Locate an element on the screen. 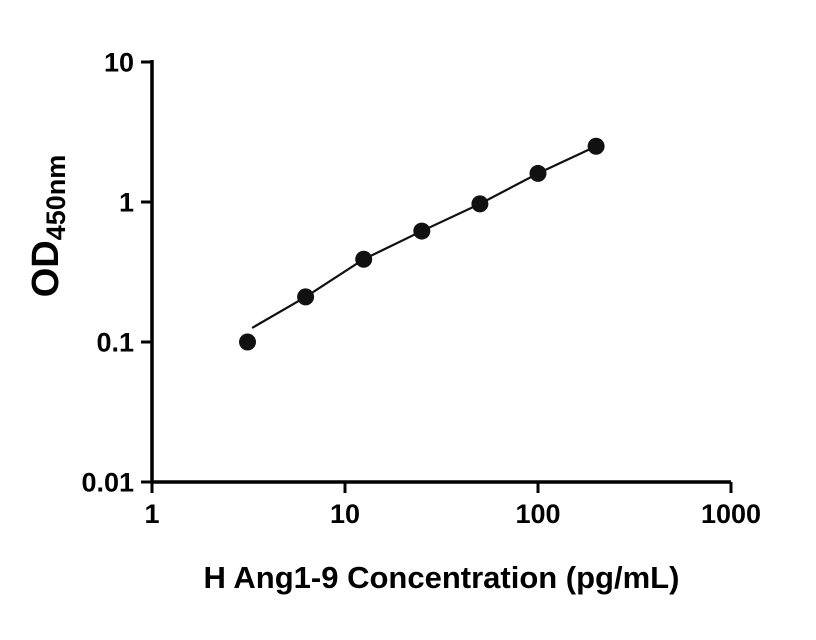 This screenshot has width=816, height=640. x-axis-tick-label: 1 is located at coordinates (151, 514).